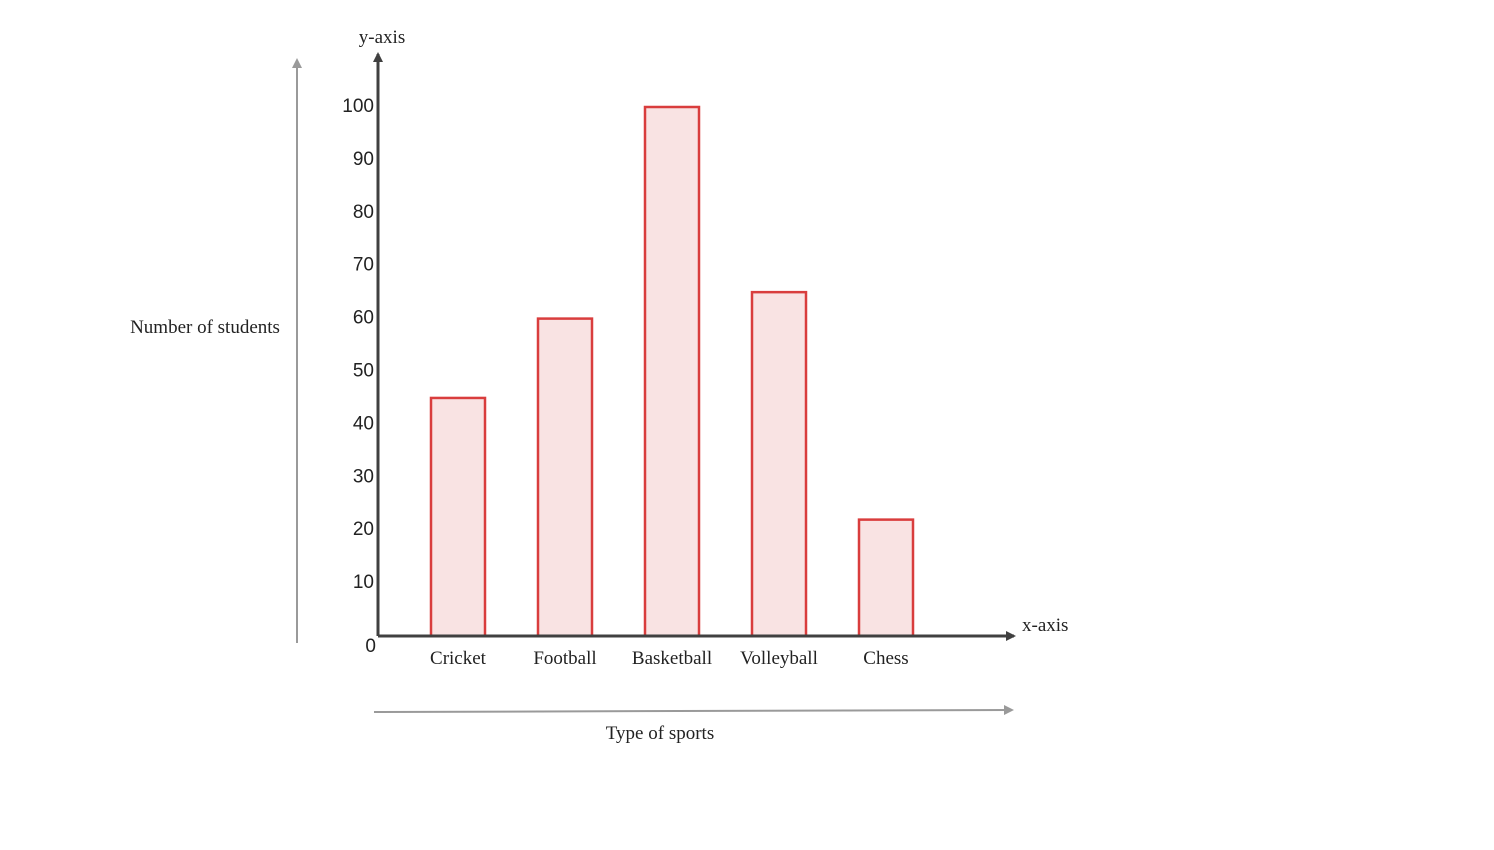  Describe the element at coordinates (1045, 625) in the screenshot. I see `x-axis-name: x-axis` at that location.